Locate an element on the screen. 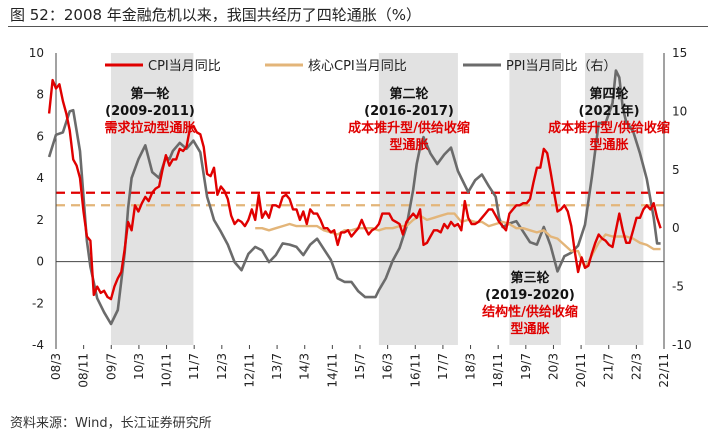 This screenshot has height=442, width=720. figure-title: 图 52：2008 年金融危机以来，我国共经历了四轮通胀（%） is located at coordinates (216, 15).